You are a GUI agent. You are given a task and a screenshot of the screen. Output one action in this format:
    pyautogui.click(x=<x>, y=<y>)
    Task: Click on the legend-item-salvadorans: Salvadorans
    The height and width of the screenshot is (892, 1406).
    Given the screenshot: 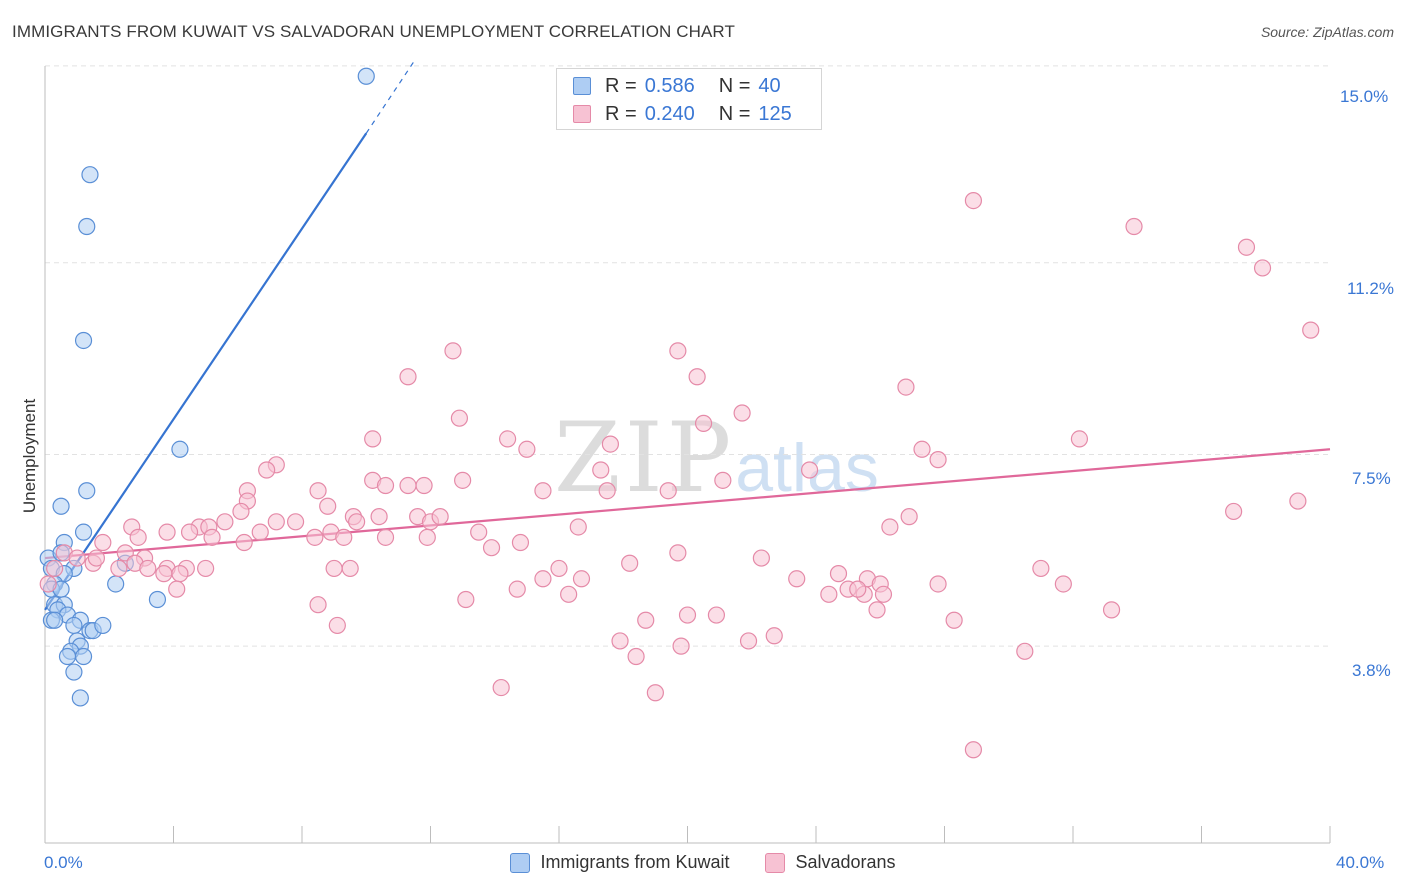 What is the action you would take?
    pyautogui.click(x=830, y=862)
    